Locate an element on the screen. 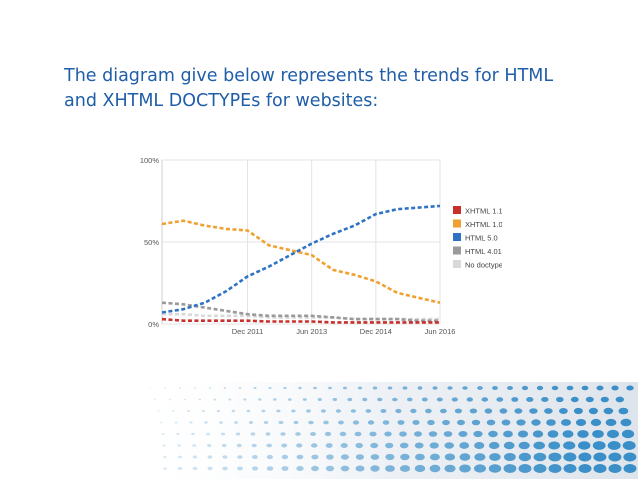 The height and width of the screenshot is (479, 638). x-tick-label: Dec 2014 is located at coordinates (376, 331).